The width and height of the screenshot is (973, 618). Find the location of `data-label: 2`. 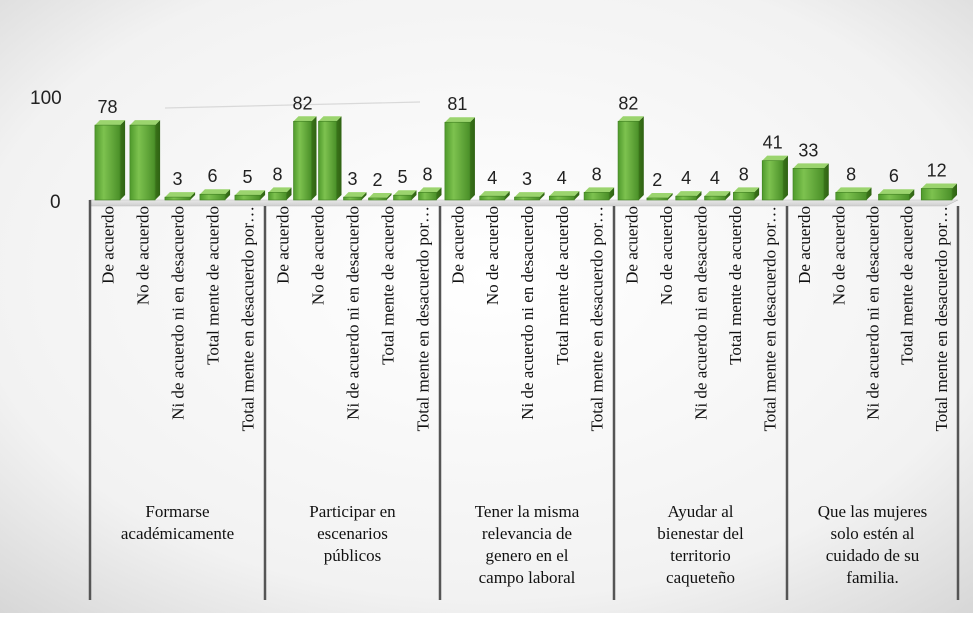

data-label: 2 is located at coordinates (657, 180).